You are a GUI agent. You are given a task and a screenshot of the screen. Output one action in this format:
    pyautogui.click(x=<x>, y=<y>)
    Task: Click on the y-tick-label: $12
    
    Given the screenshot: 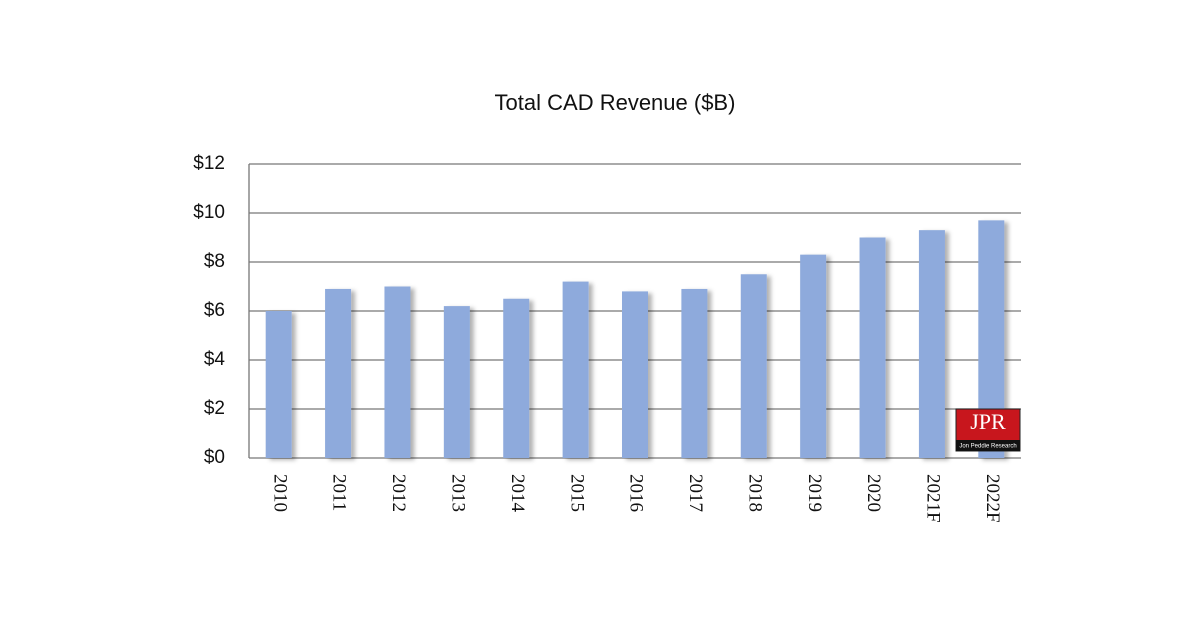 What is the action you would take?
    pyautogui.click(x=209, y=163)
    